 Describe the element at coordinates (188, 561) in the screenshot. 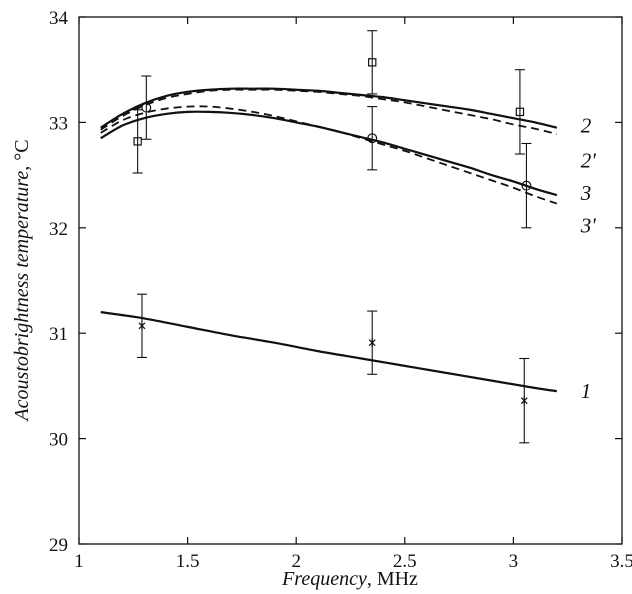

I see `x-tick-label: 1.5` at that location.